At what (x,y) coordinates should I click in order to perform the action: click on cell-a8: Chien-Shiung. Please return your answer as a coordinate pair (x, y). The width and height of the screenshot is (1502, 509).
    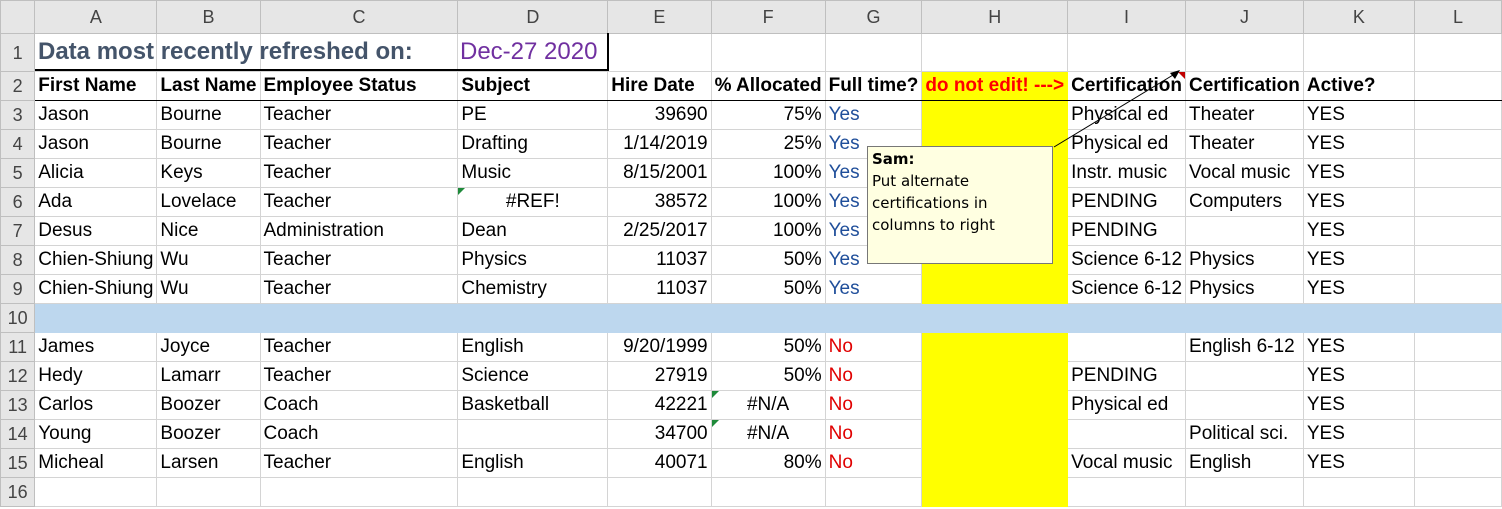
    Looking at the image, I should click on (96, 260).